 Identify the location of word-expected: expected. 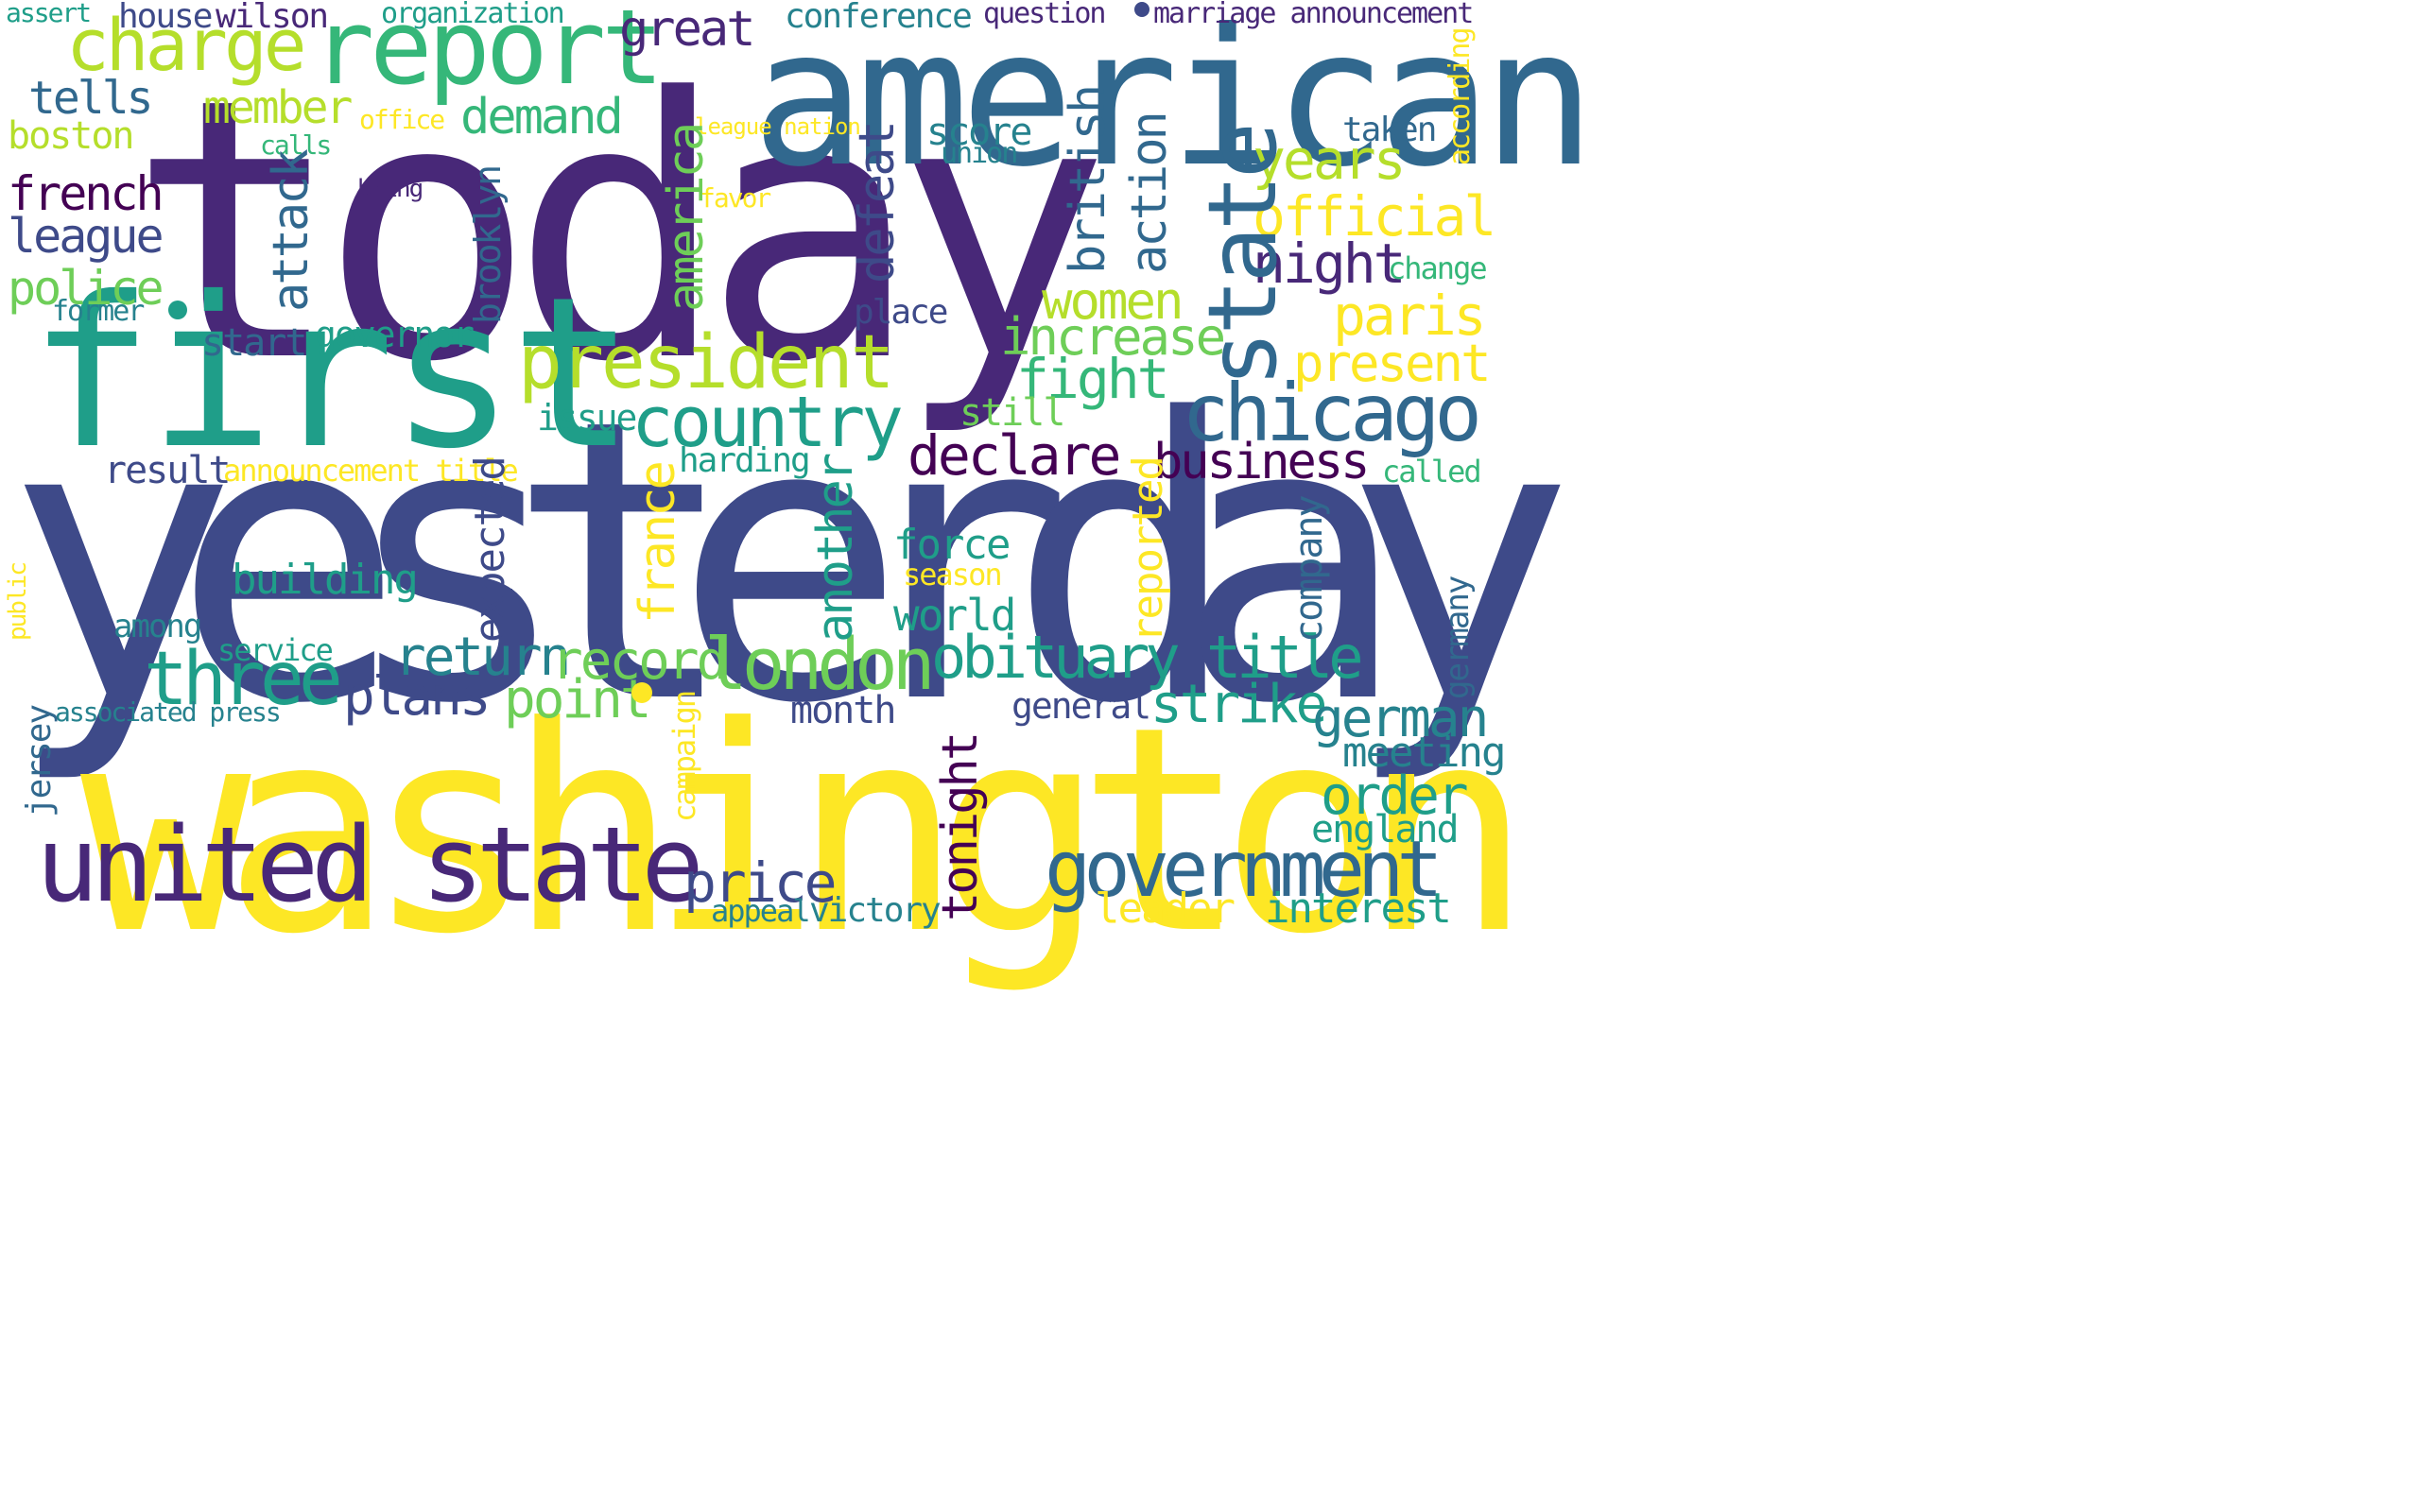
(490, 550).